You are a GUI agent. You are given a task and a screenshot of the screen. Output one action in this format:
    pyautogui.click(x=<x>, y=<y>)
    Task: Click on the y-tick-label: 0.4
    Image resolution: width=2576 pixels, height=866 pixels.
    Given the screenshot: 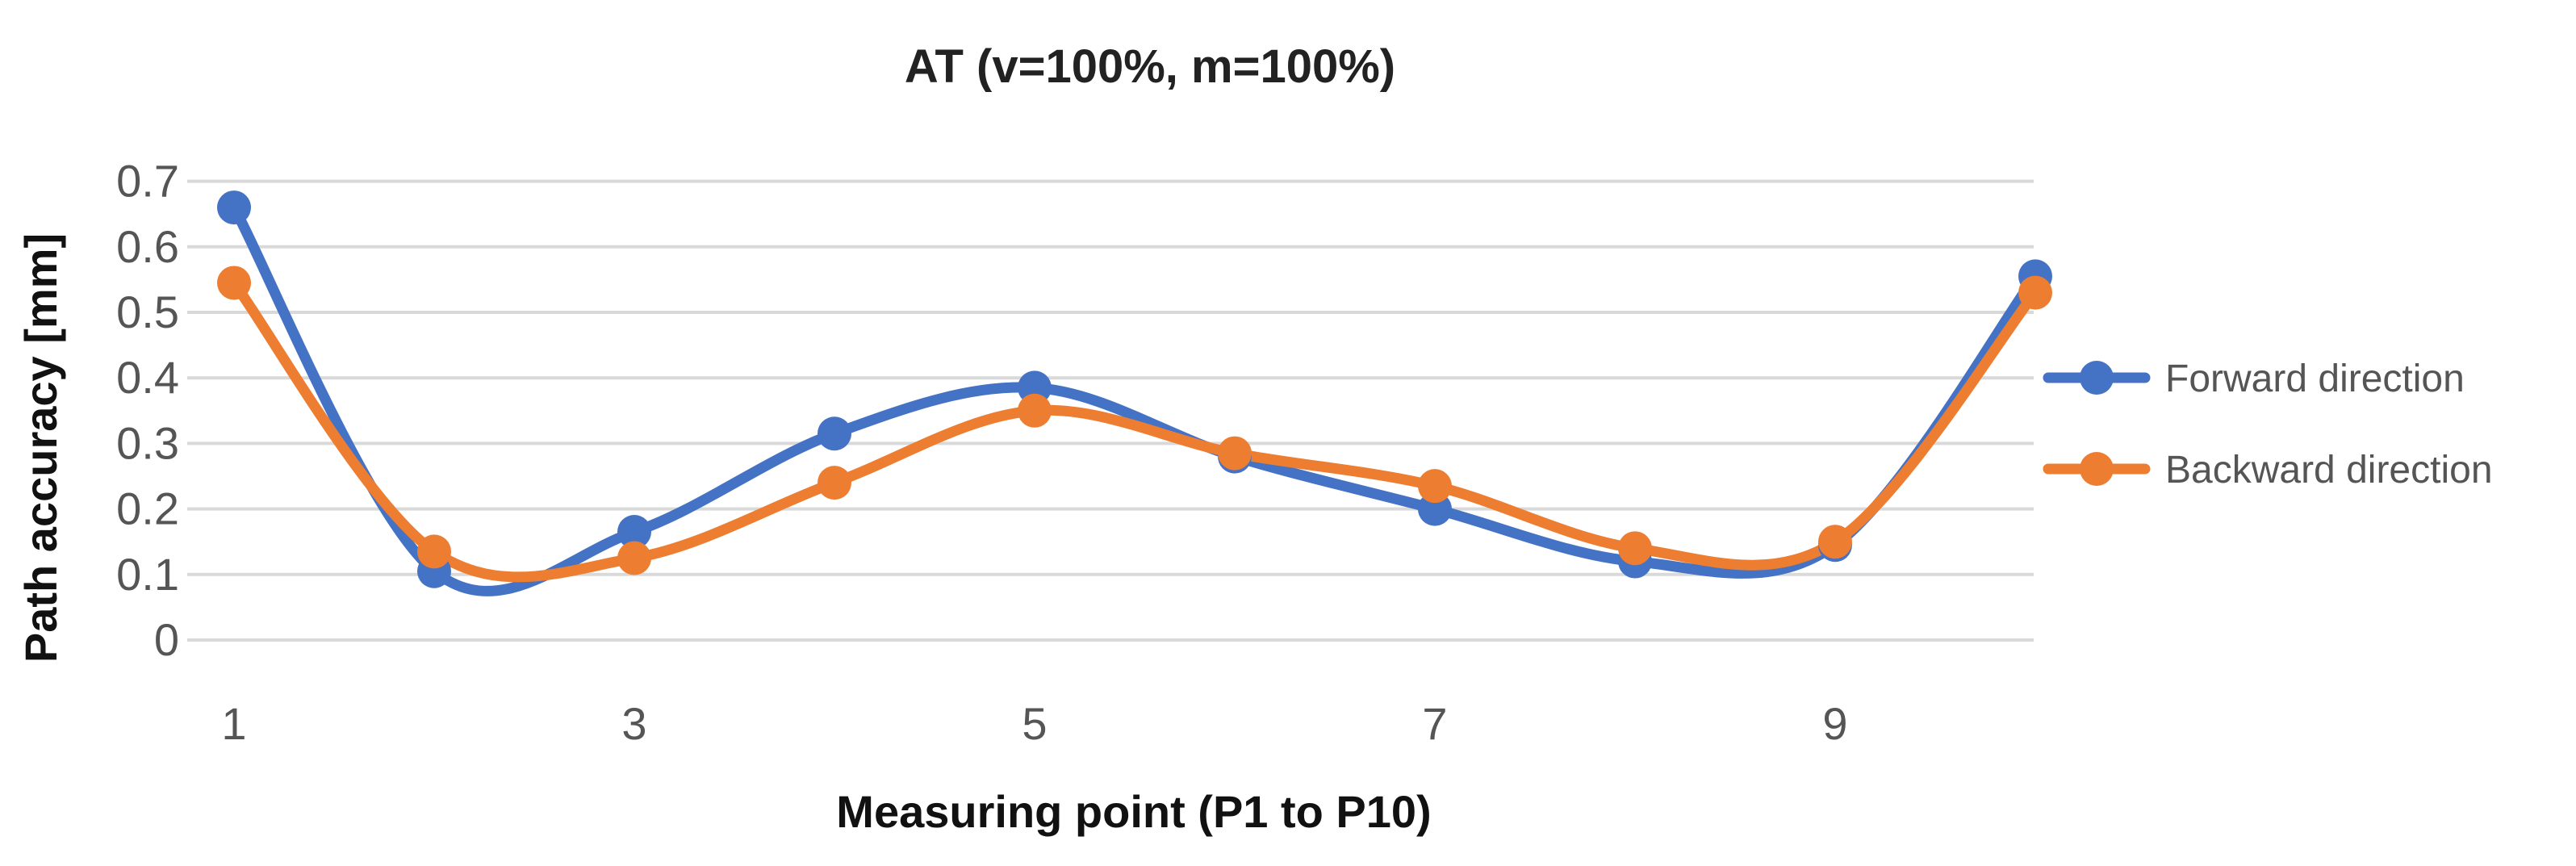 What is the action you would take?
    pyautogui.click(x=147, y=377)
    